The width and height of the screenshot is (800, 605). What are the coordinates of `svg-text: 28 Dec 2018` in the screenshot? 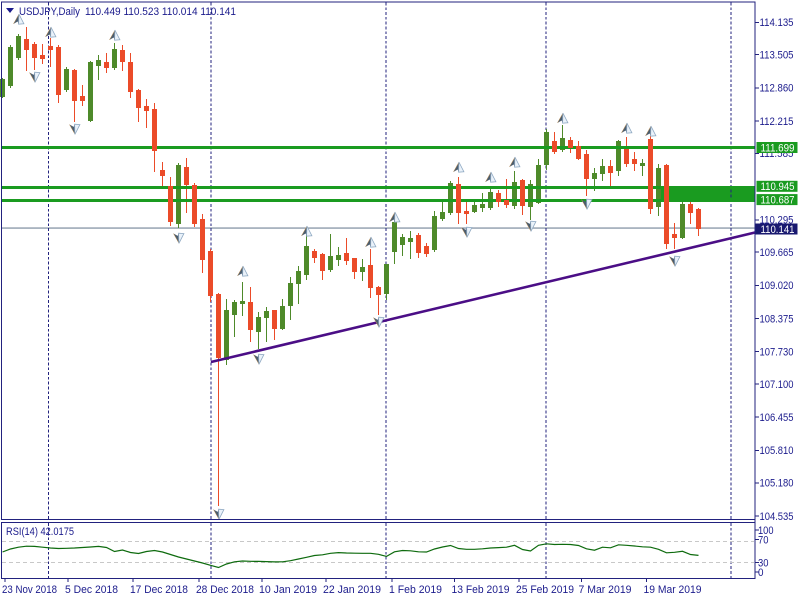 It's located at (225, 590).